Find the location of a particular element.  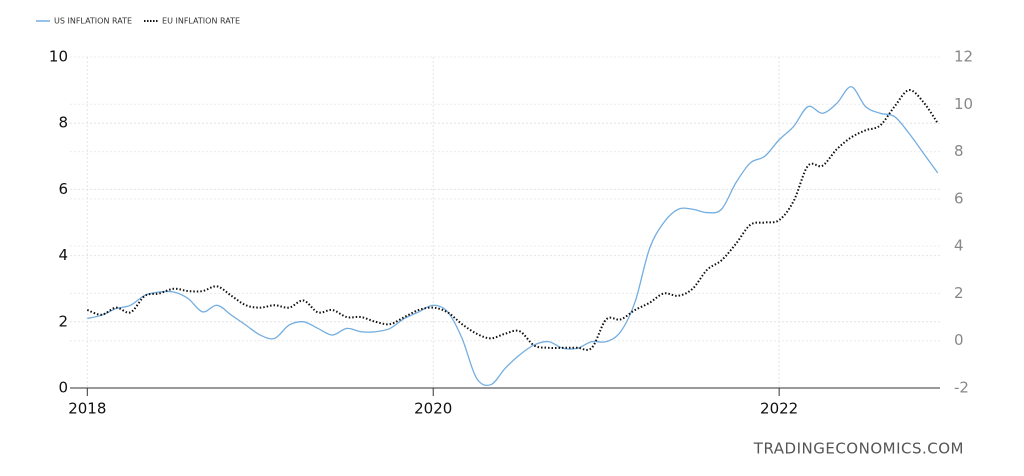

y2-tick-label: 8 is located at coordinates (959, 151).